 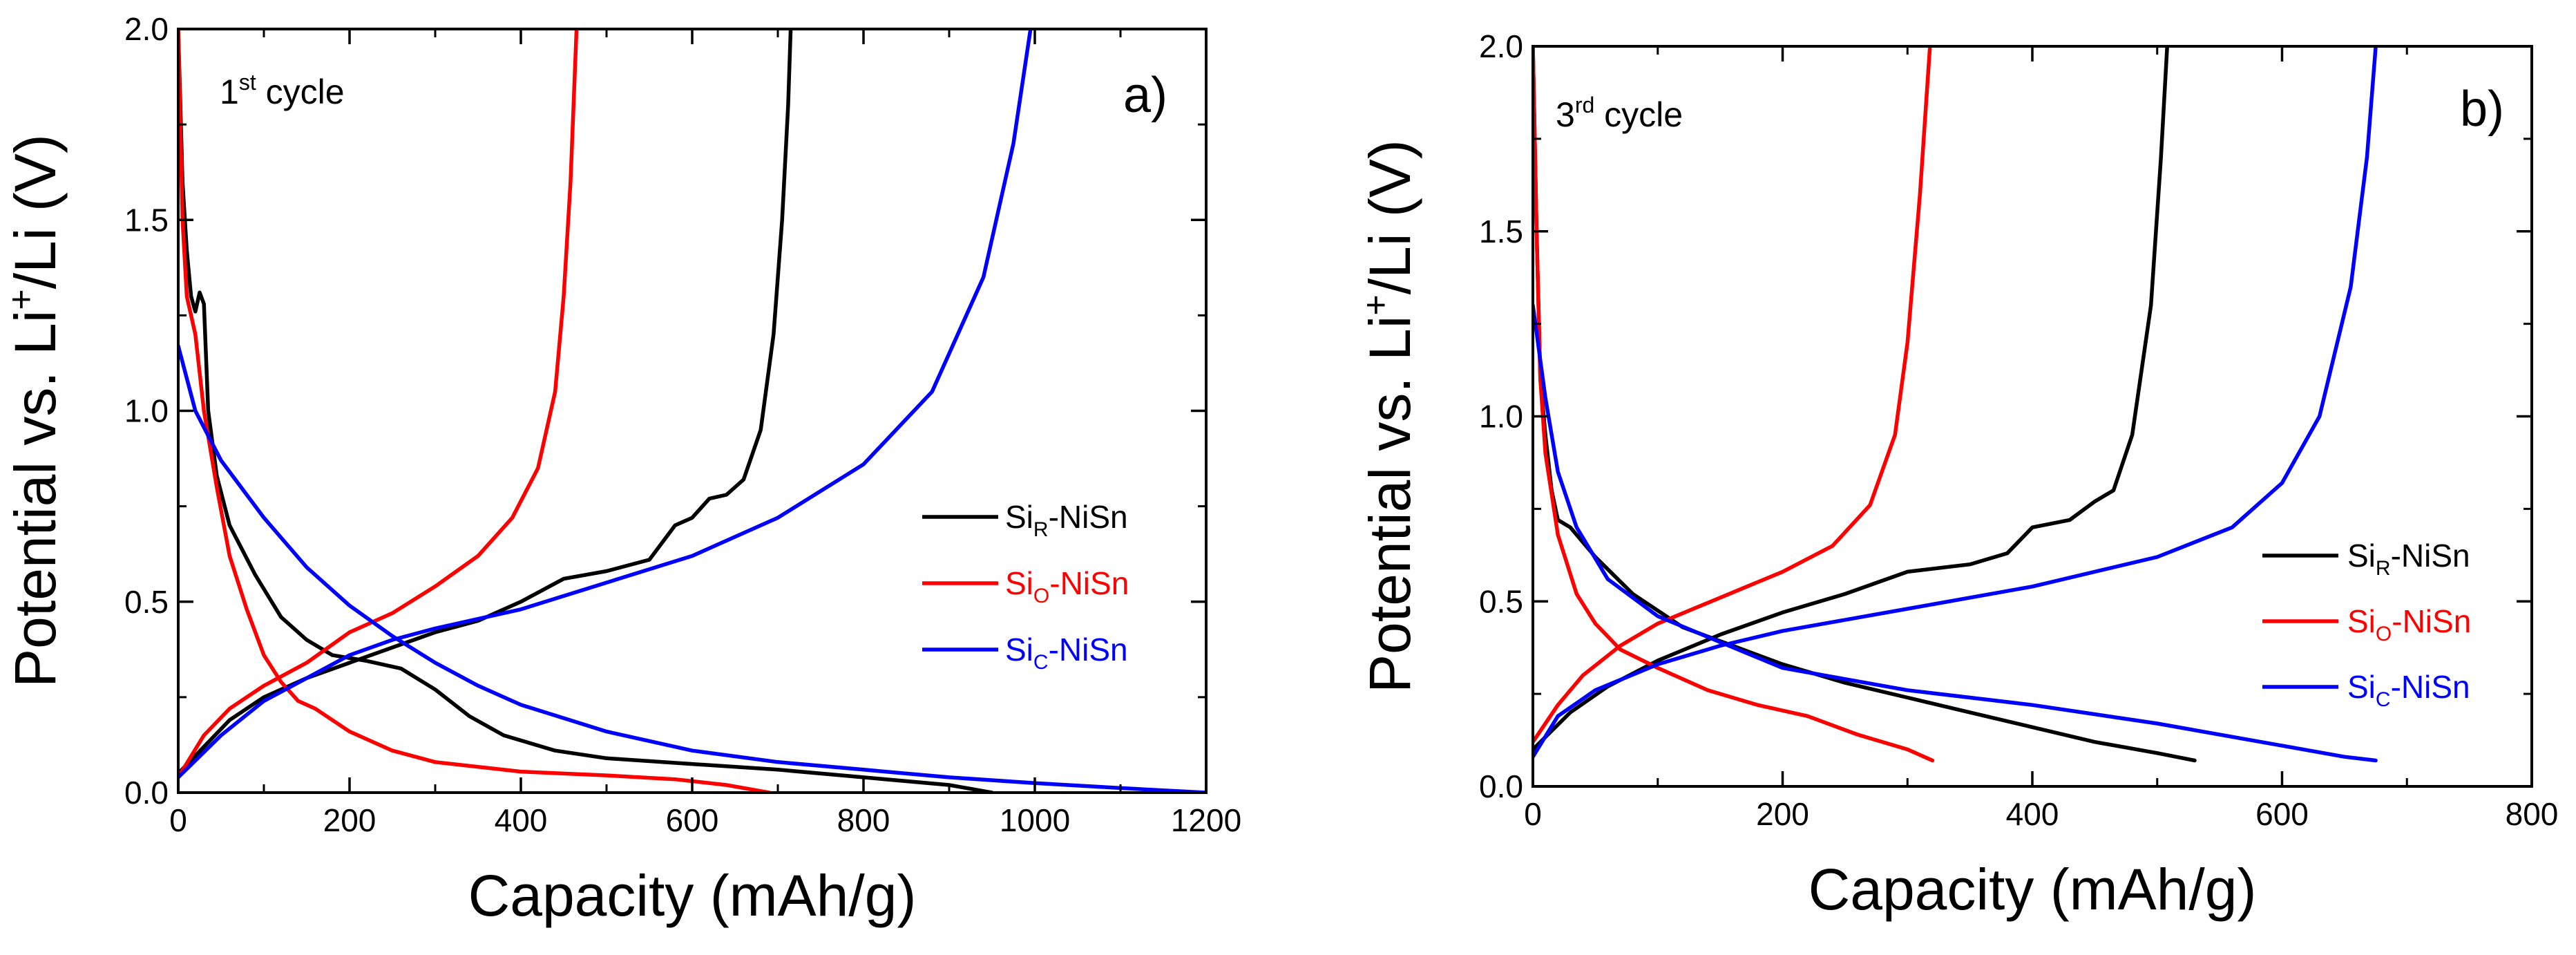 What do you see at coordinates (1145, 95) in the screenshot?
I see `panel-label: a)` at bounding box center [1145, 95].